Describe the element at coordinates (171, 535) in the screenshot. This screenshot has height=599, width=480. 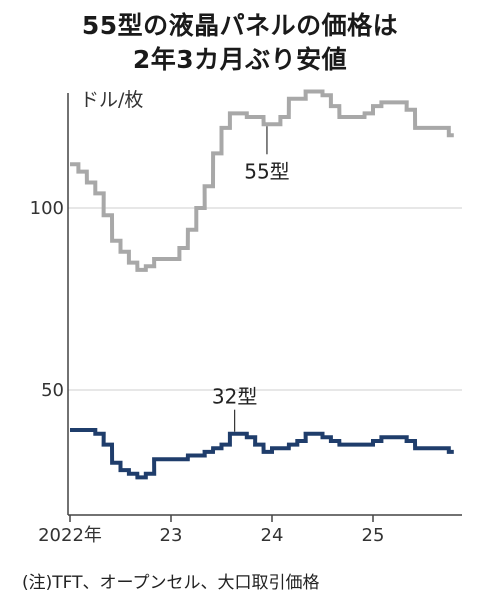
I see `x-tick-label-1: 23` at that location.